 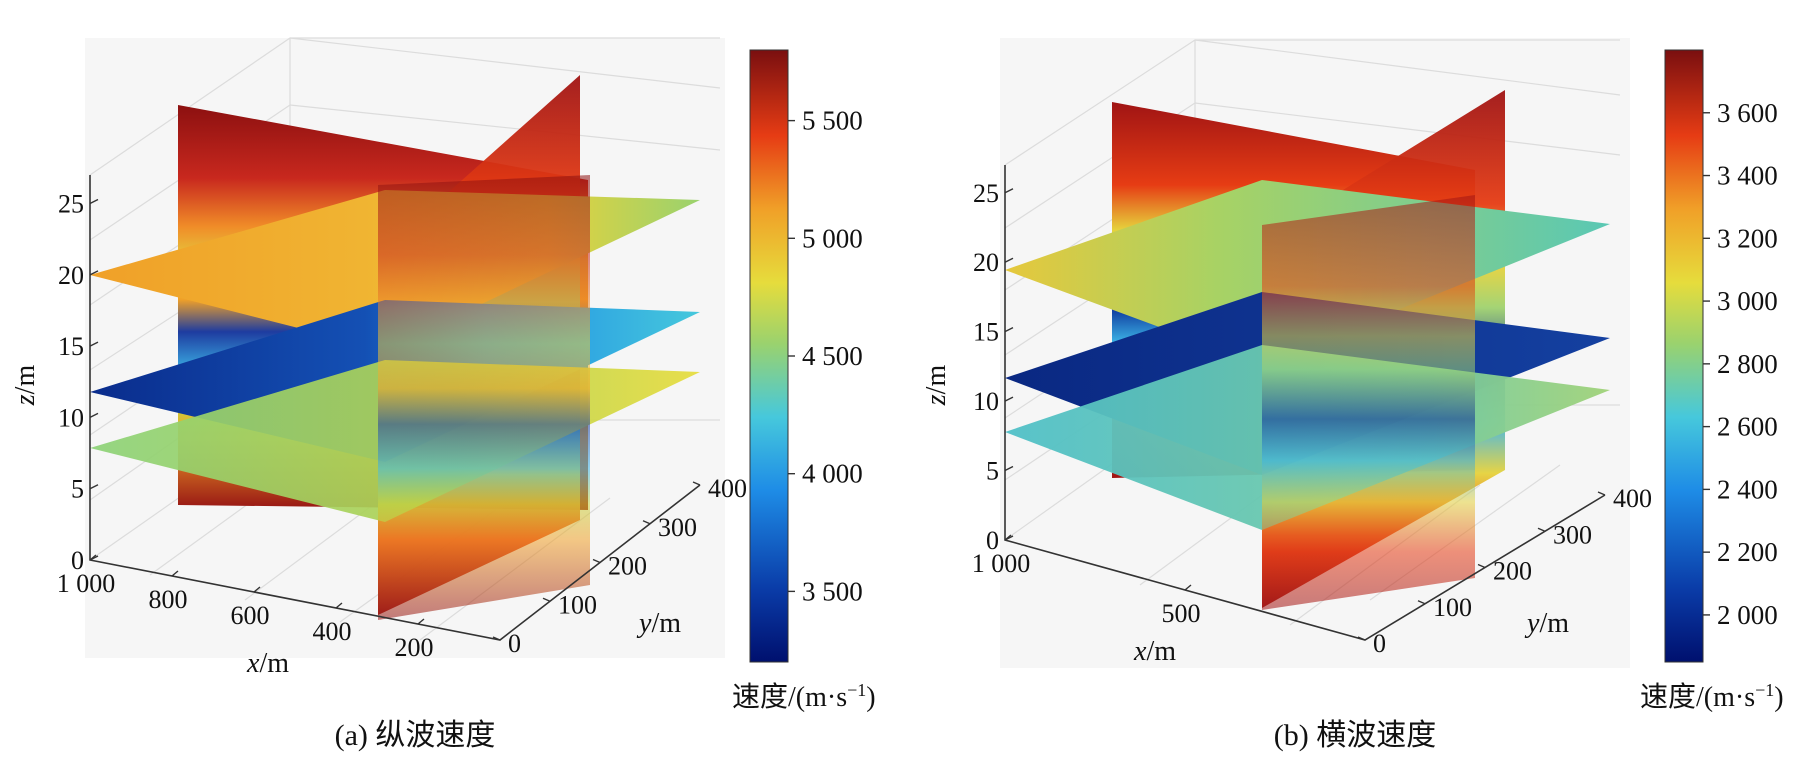 I want to click on panel-b-x-label: x/m, so click(x=1154, y=651).